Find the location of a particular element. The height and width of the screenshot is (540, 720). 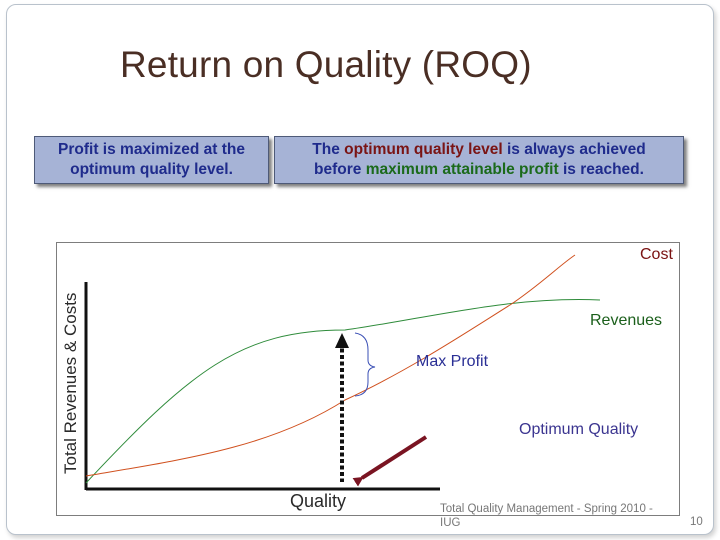

slide-title: Return on Quality (ROQ) is located at coordinates (326, 64).